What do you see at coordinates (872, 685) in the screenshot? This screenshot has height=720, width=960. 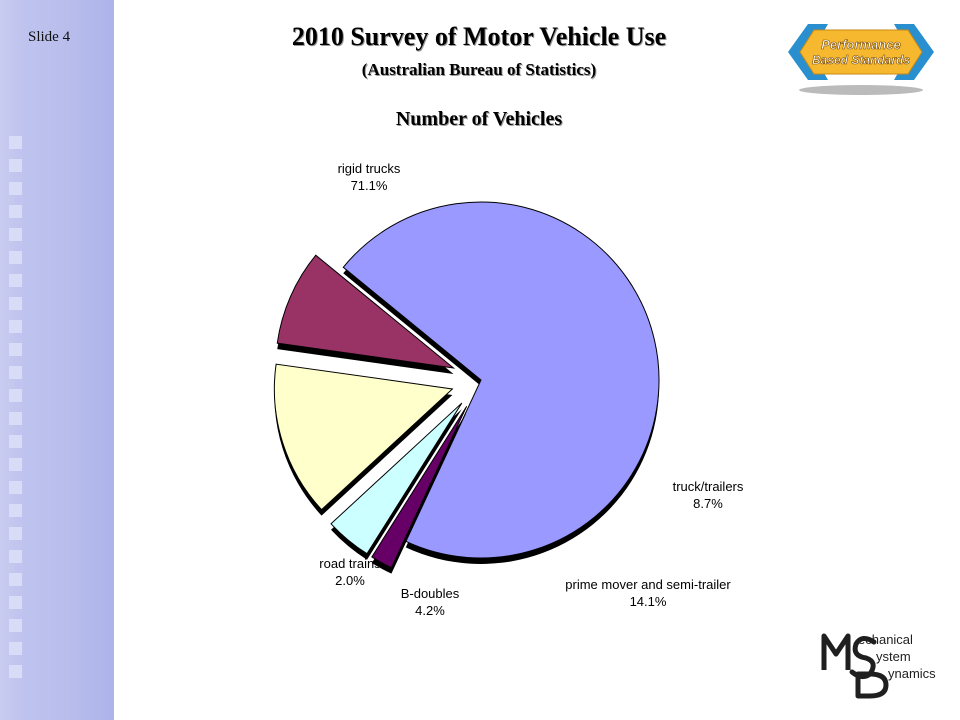 I see `msd-letter-d` at bounding box center [872, 685].